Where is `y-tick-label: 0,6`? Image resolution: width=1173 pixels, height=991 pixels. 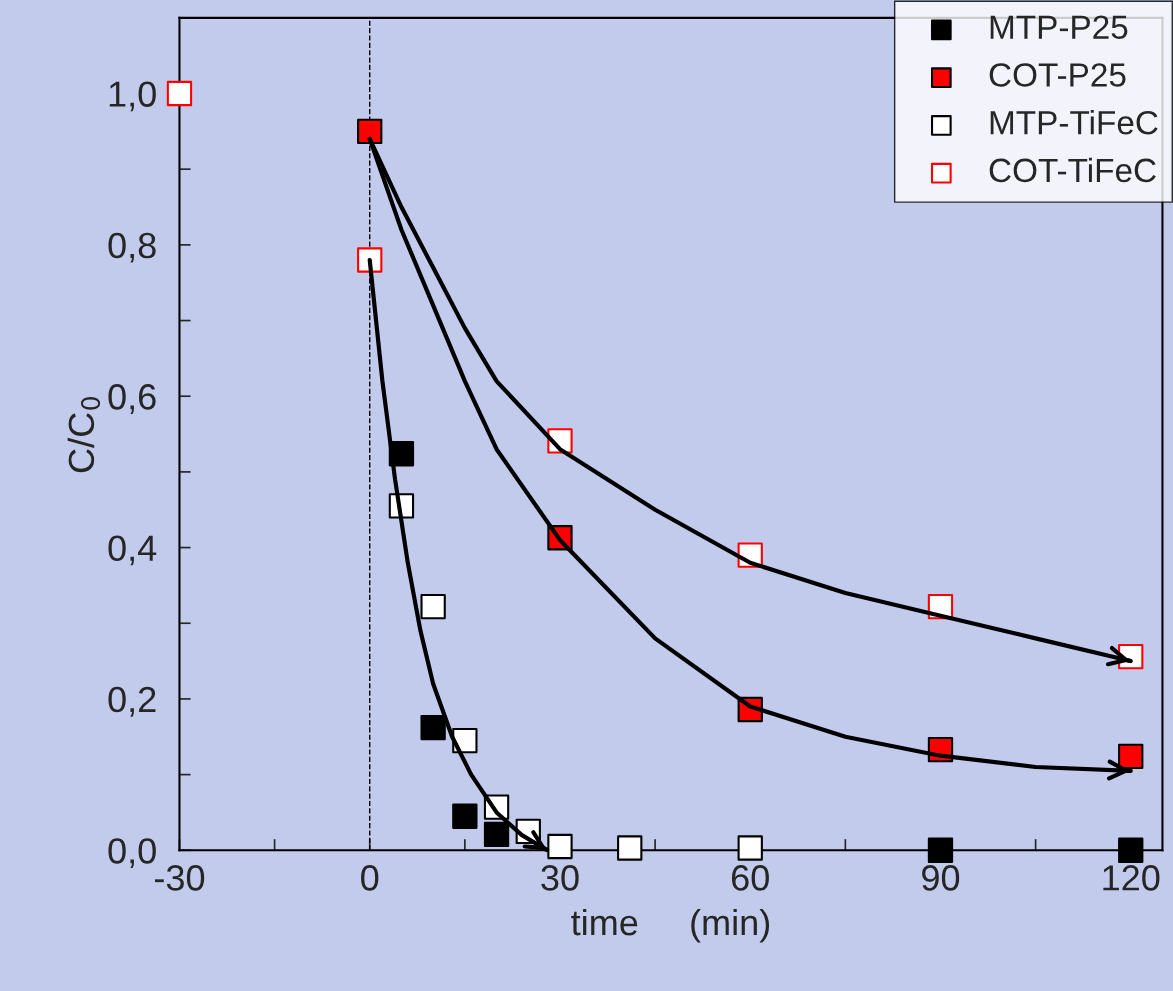
y-tick-label: 0,6 is located at coordinates (132, 399).